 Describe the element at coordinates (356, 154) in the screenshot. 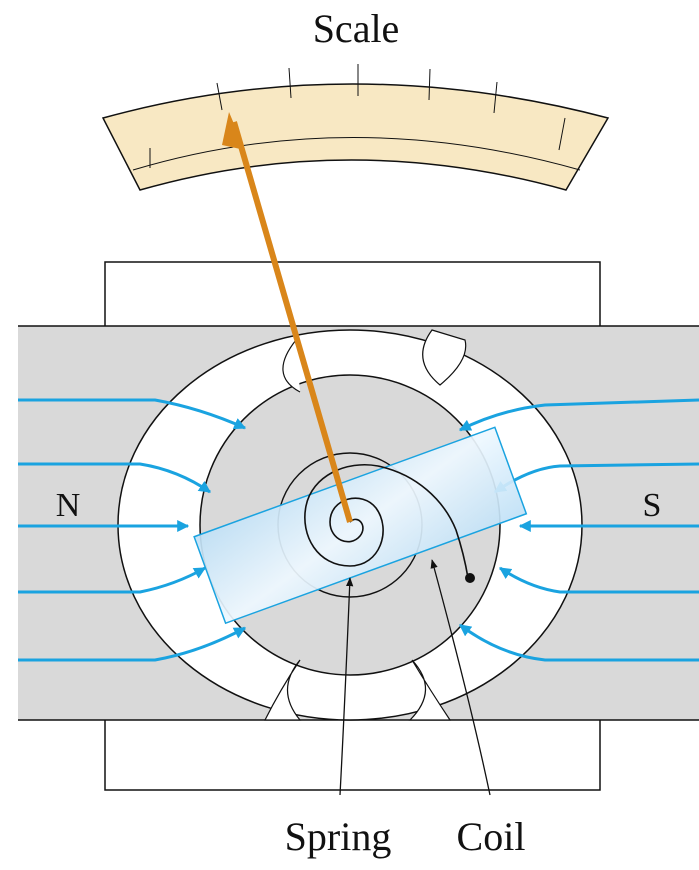

I see `scale-inner-arc` at that location.